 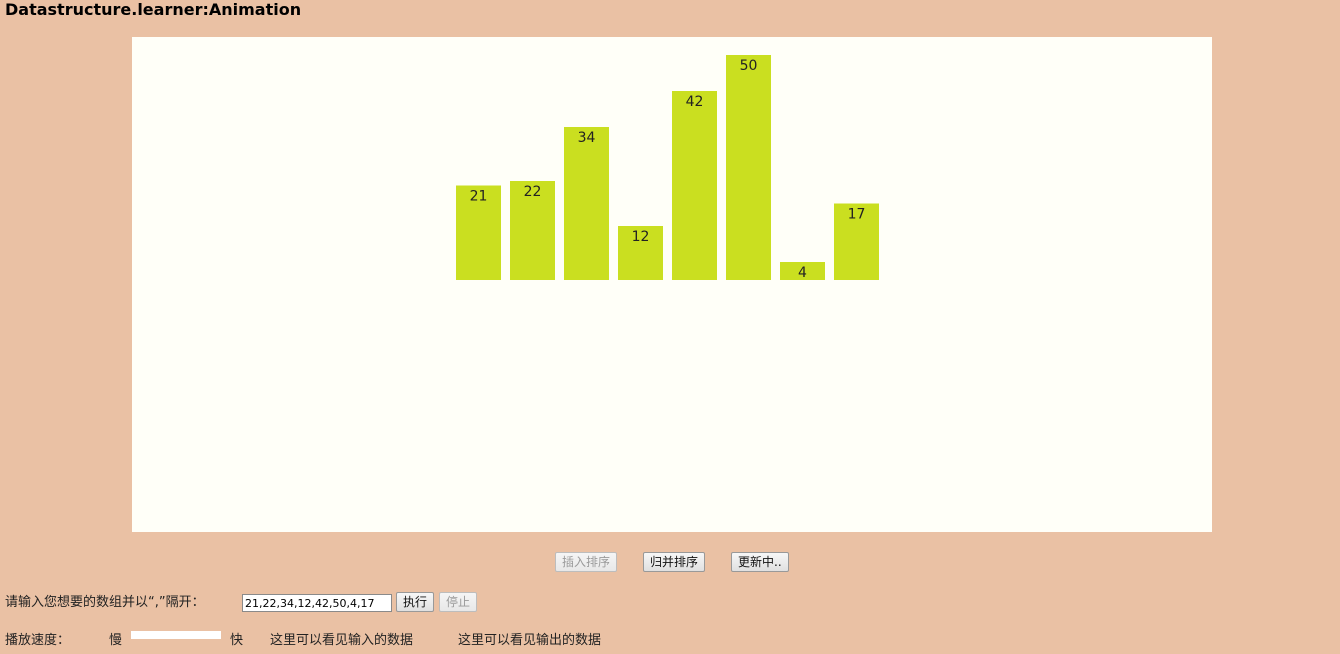 What do you see at coordinates (415, 602) in the screenshot?
I see `execute-button: 执行` at bounding box center [415, 602].